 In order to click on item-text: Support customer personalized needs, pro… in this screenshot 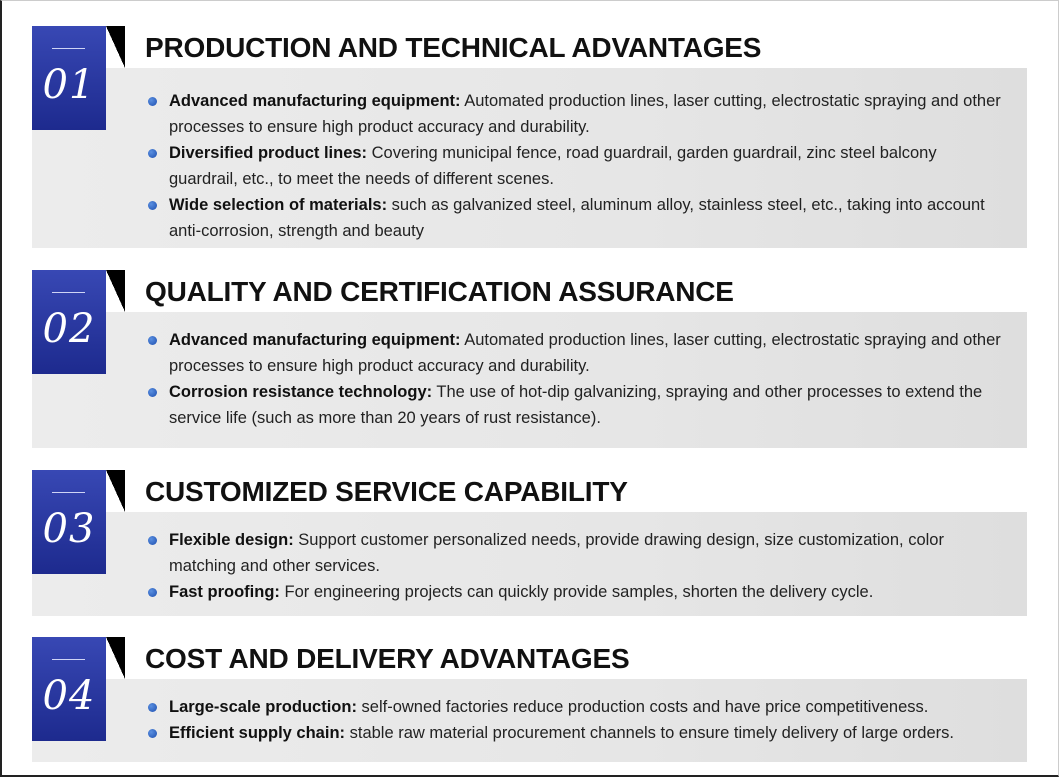, I will do `click(556, 553)`.